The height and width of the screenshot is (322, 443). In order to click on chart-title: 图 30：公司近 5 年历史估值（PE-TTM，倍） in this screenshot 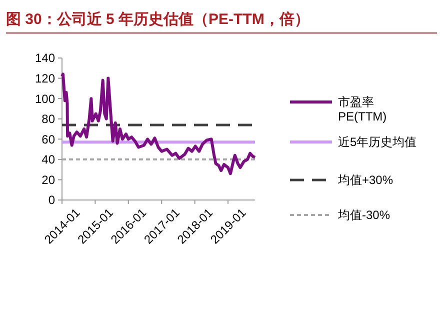, I will do `click(158, 19)`.